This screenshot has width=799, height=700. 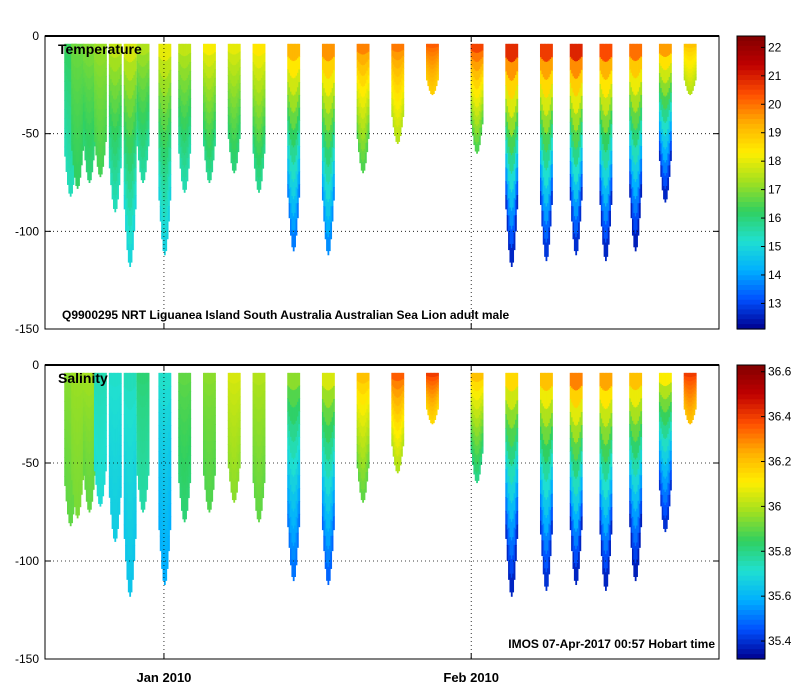 What do you see at coordinates (751, 224) in the screenshot?
I see `colorbar-step` at bounding box center [751, 224].